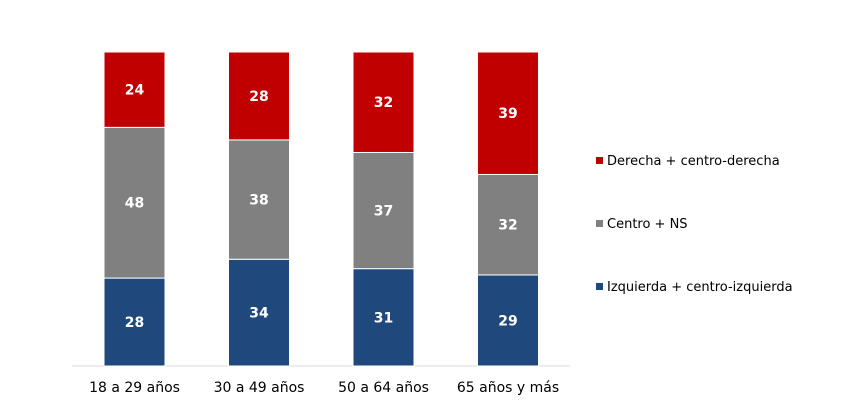  What do you see at coordinates (647, 224) in the screenshot?
I see `legend-label-centro-ns: Centro + NS` at bounding box center [647, 224].